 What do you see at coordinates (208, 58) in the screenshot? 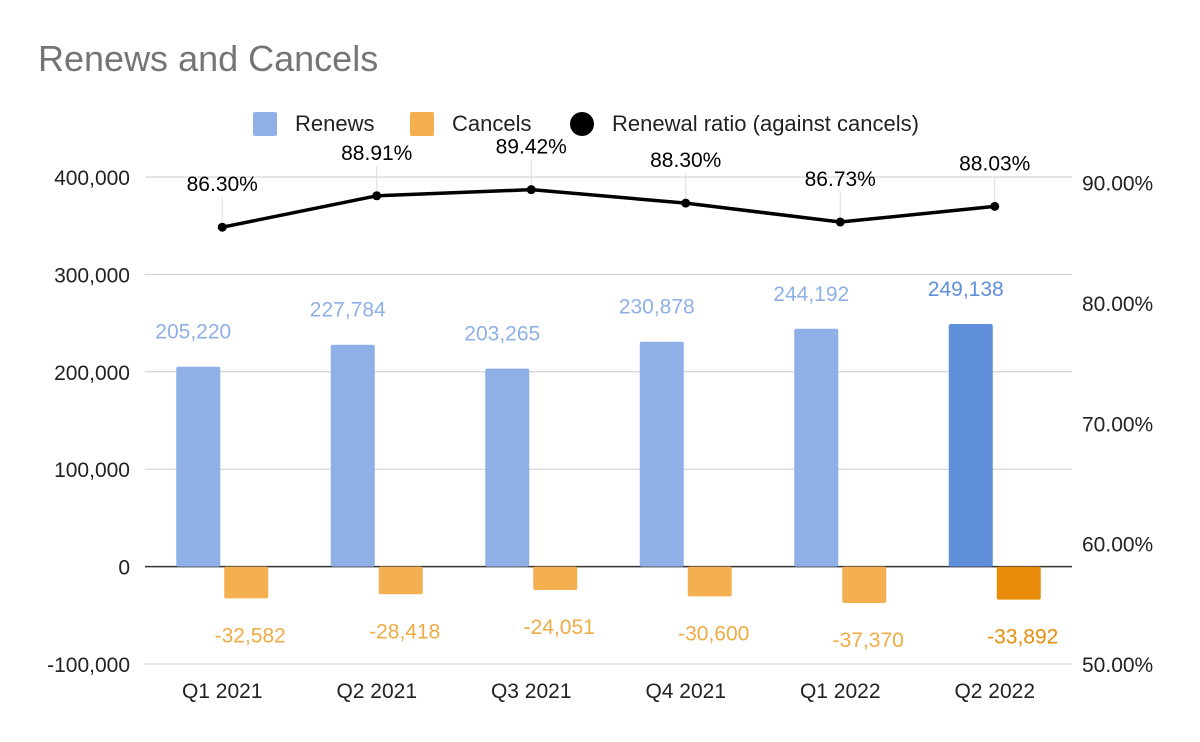
I see `chart-title: Renews and Cancels` at bounding box center [208, 58].